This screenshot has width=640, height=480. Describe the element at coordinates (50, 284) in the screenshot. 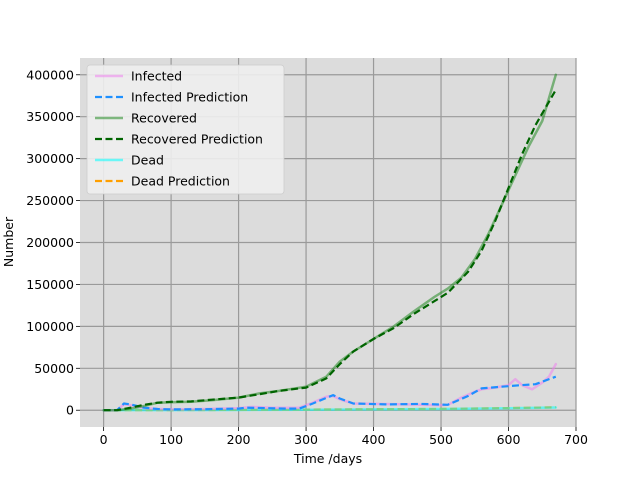

I see `y-tick-label: 150000` at that location.